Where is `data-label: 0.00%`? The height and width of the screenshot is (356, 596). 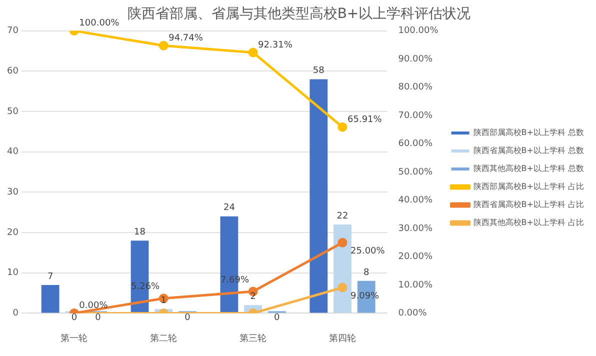 data-label: 0.00% is located at coordinates (93, 306).